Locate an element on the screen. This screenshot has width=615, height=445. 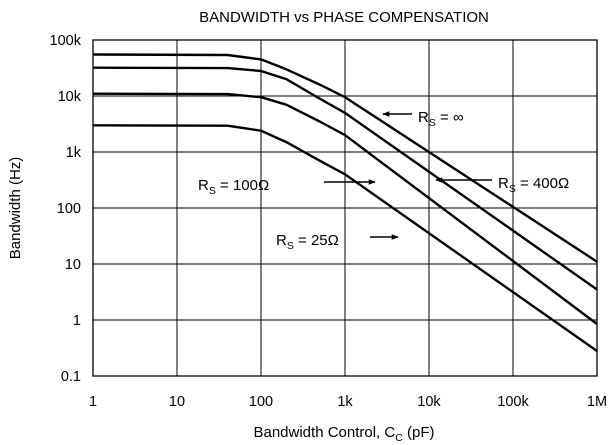
x-tick-label: 1M is located at coordinates (597, 402).